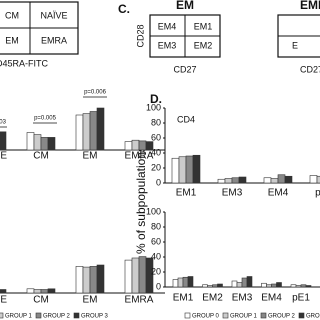  I want to click on quadrant-label: EM3, so click(167, 45).